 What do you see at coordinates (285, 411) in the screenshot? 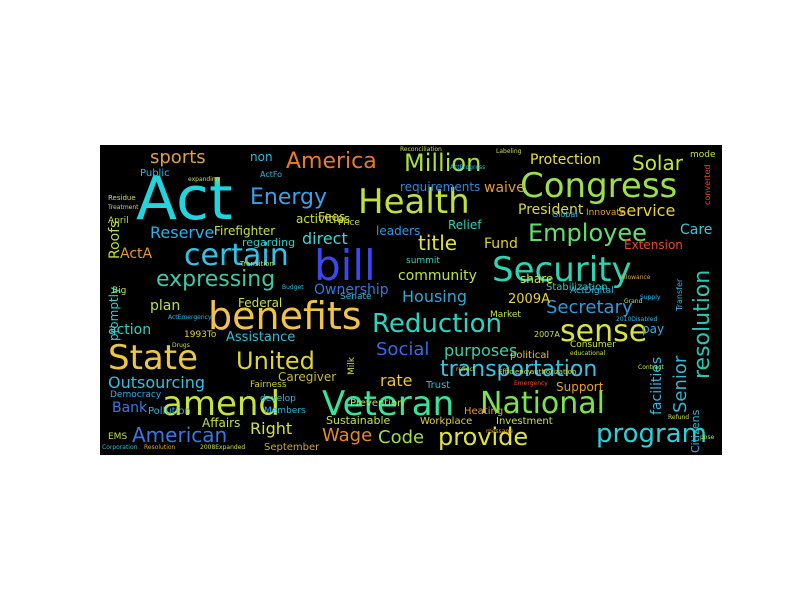
I see `word: Members` at bounding box center [285, 411].